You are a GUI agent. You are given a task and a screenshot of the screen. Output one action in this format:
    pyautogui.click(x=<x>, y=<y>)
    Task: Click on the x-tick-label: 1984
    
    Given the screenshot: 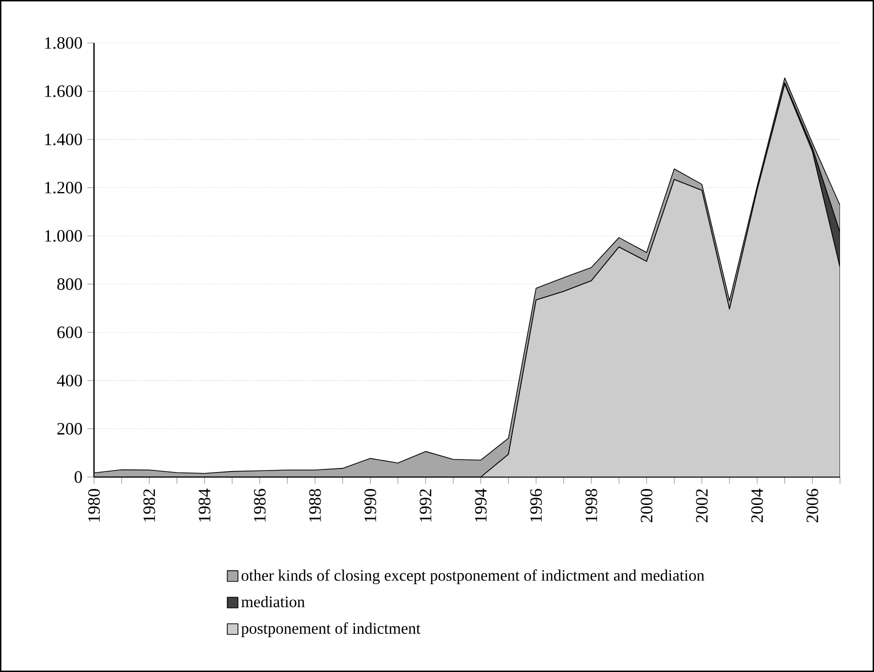 What is the action you would take?
    pyautogui.click(x=204, y=505)
    